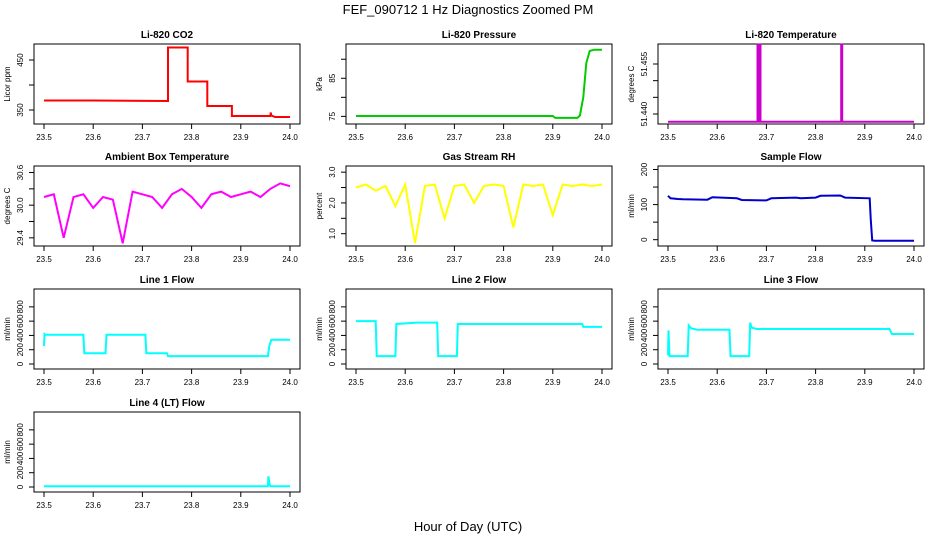  I want to click on y-axis-label: Licor ppm, so click(7, 83).